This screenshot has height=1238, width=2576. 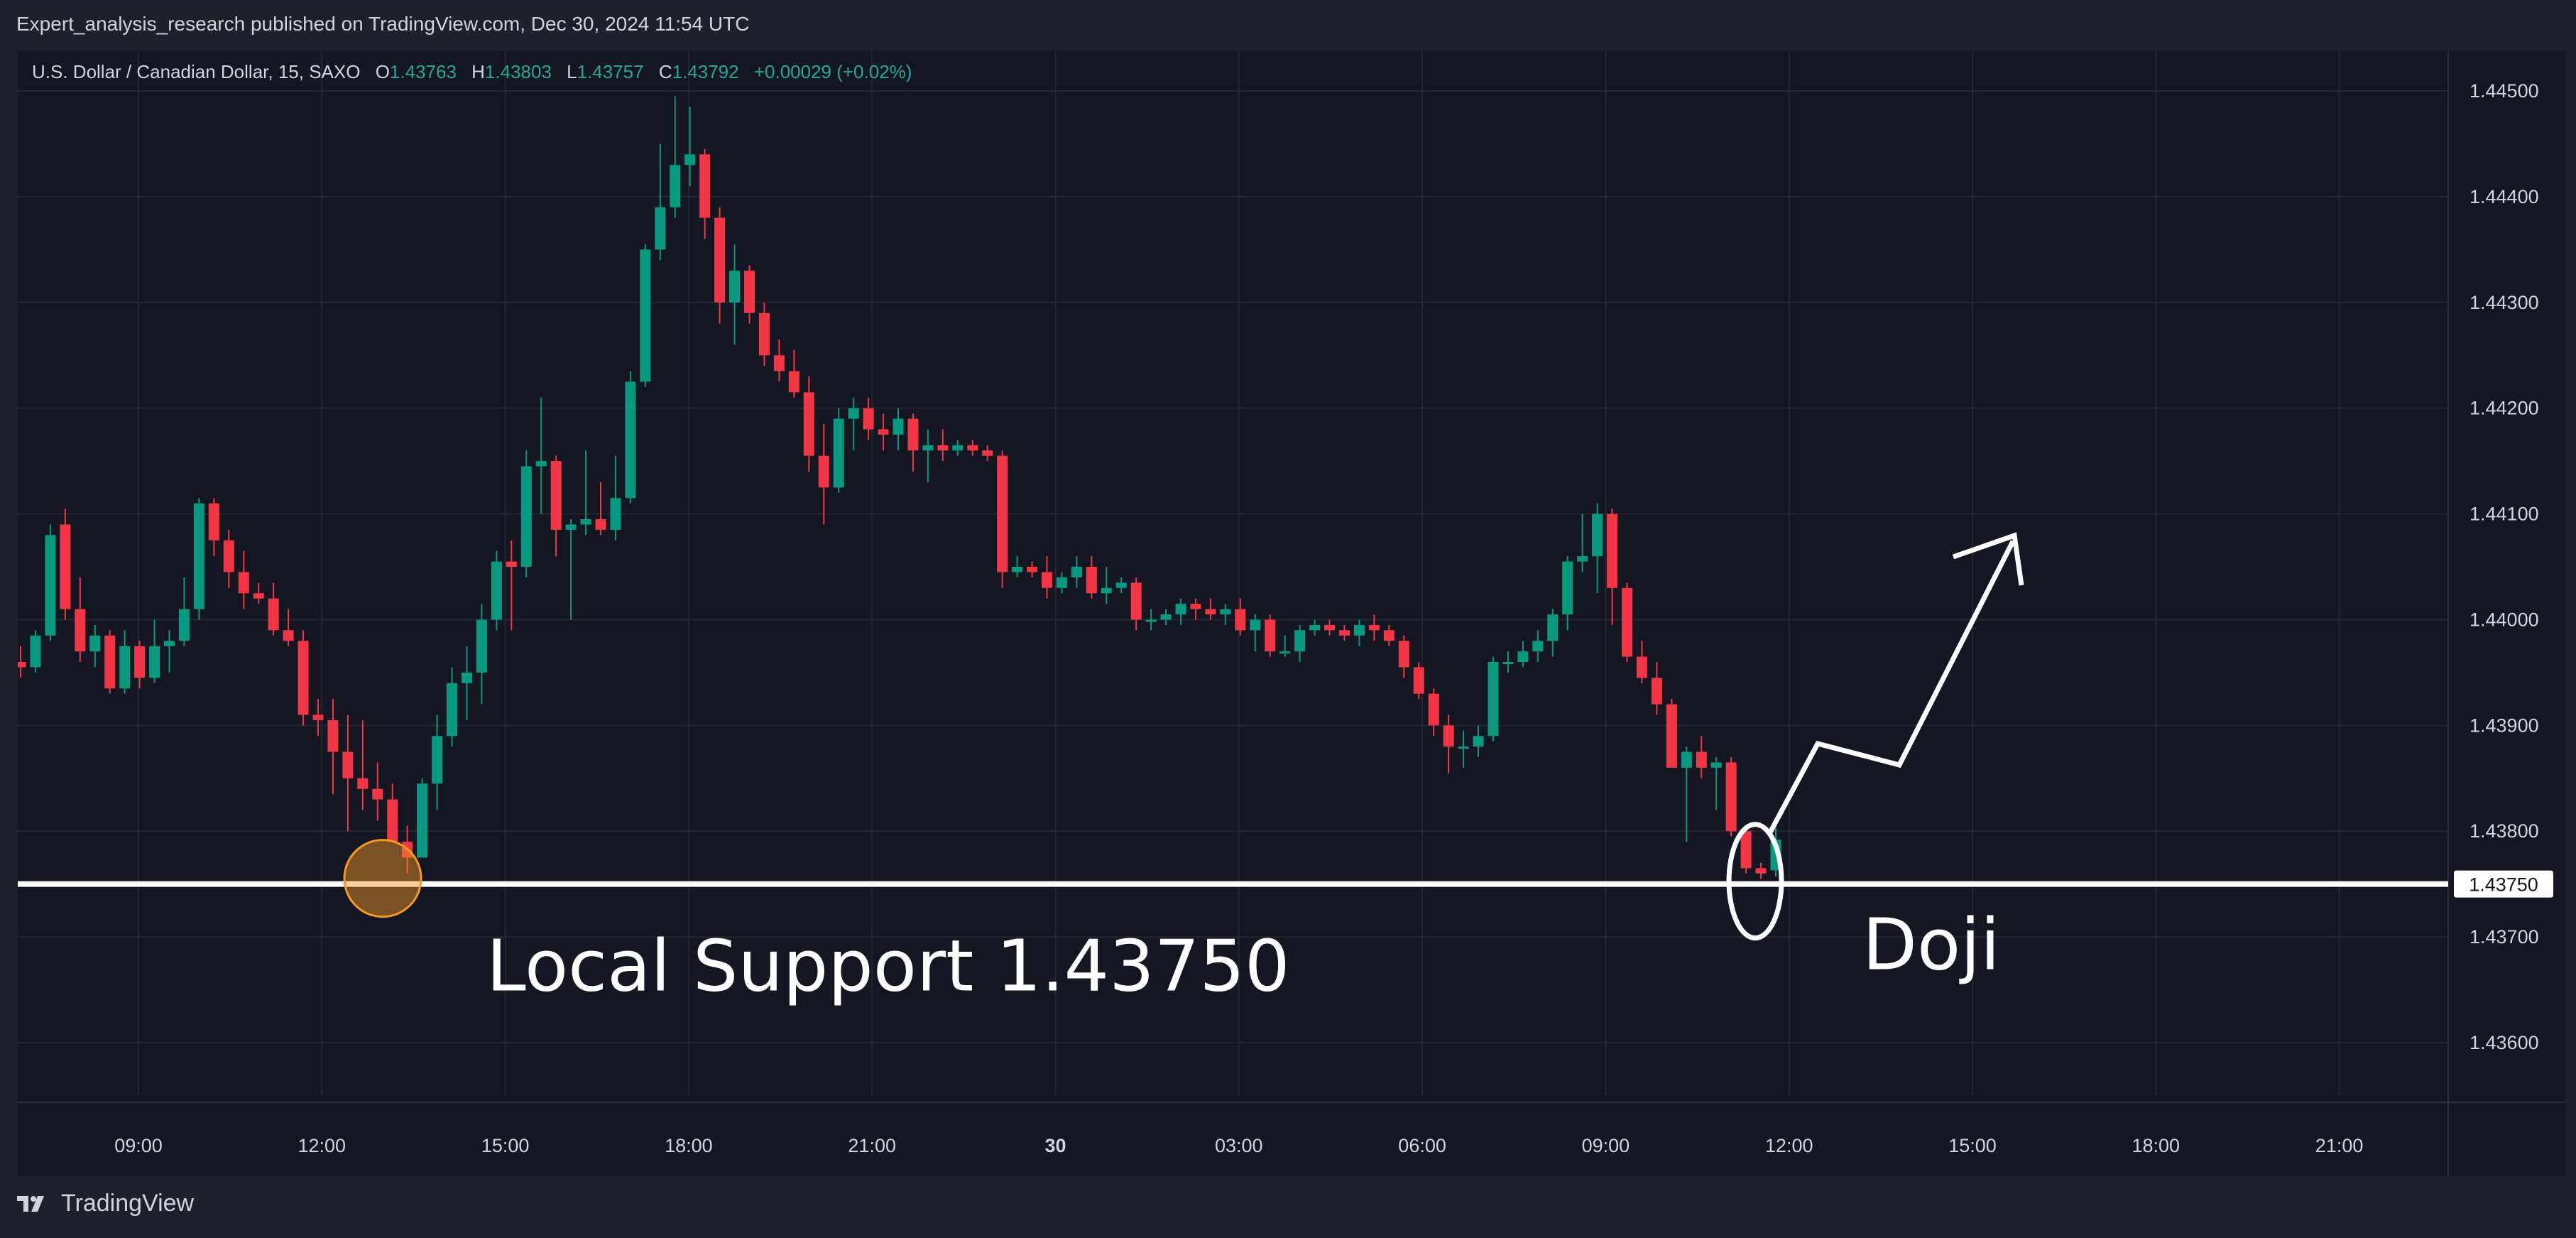 What do you see at coordinates (382, 878) in the screenshot?
I see `support-touch-highlight` at bounding box center [382, 878].